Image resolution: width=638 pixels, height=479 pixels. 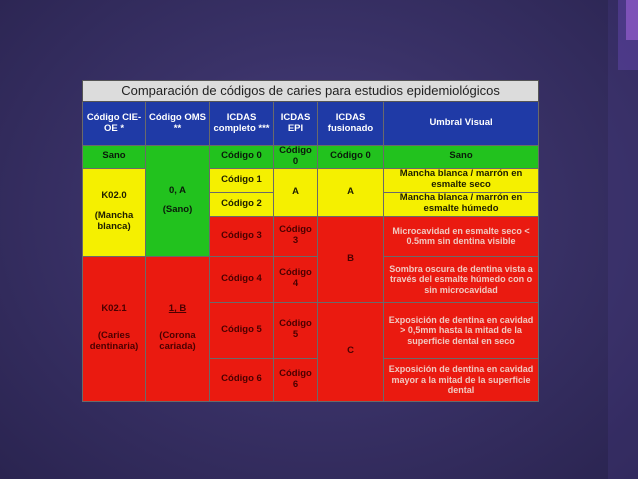 What do you see at coordinates (177, 123) in the screenshot?
I see `header-oms: Código OMS **` at bounding box center [177, 123].